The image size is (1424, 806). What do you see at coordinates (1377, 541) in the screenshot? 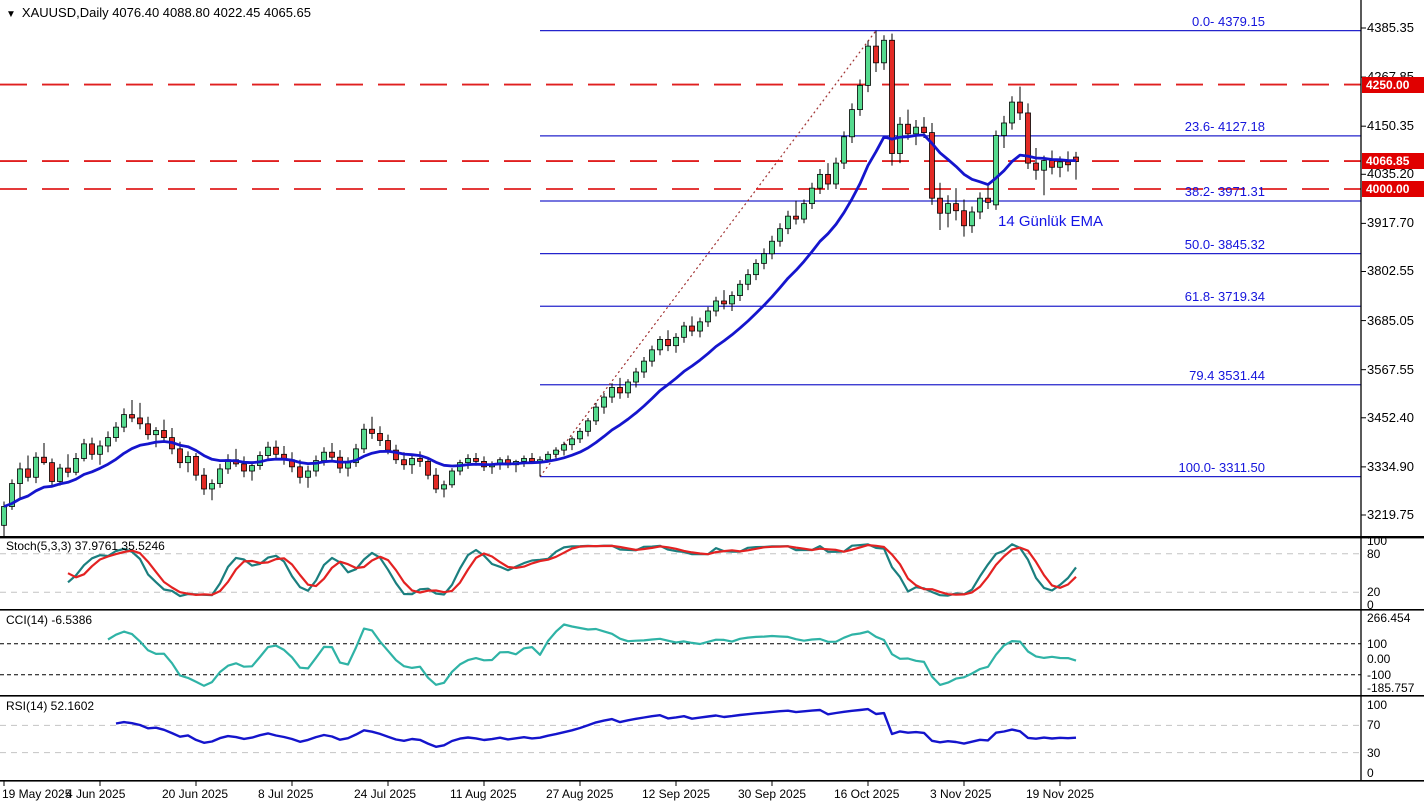
I see `stoch-axis-label: 100` at bounding box center [1377, 541].